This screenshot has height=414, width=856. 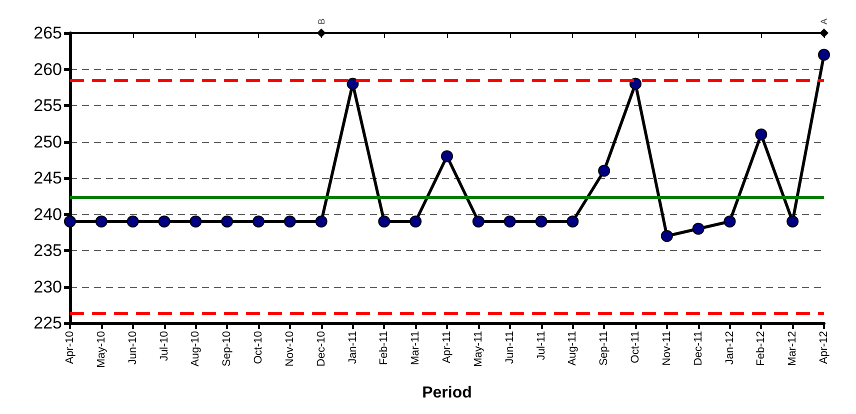 I want to click on y-tick-label: 255, so click(x=48, y=105).